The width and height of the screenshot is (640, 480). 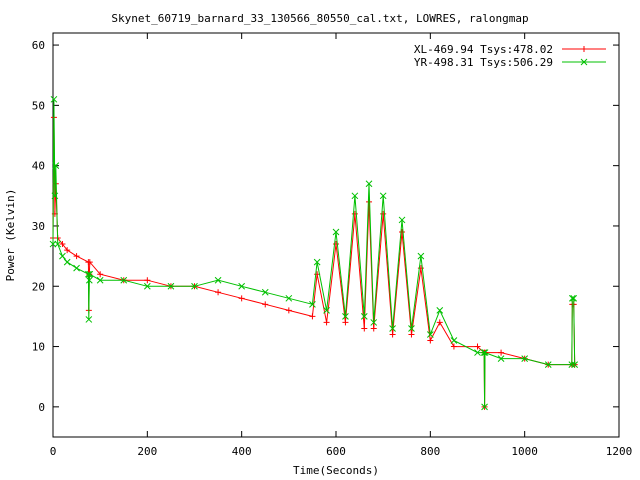 I want to click on y-tick-label: 0, so click(x=41, y=407).